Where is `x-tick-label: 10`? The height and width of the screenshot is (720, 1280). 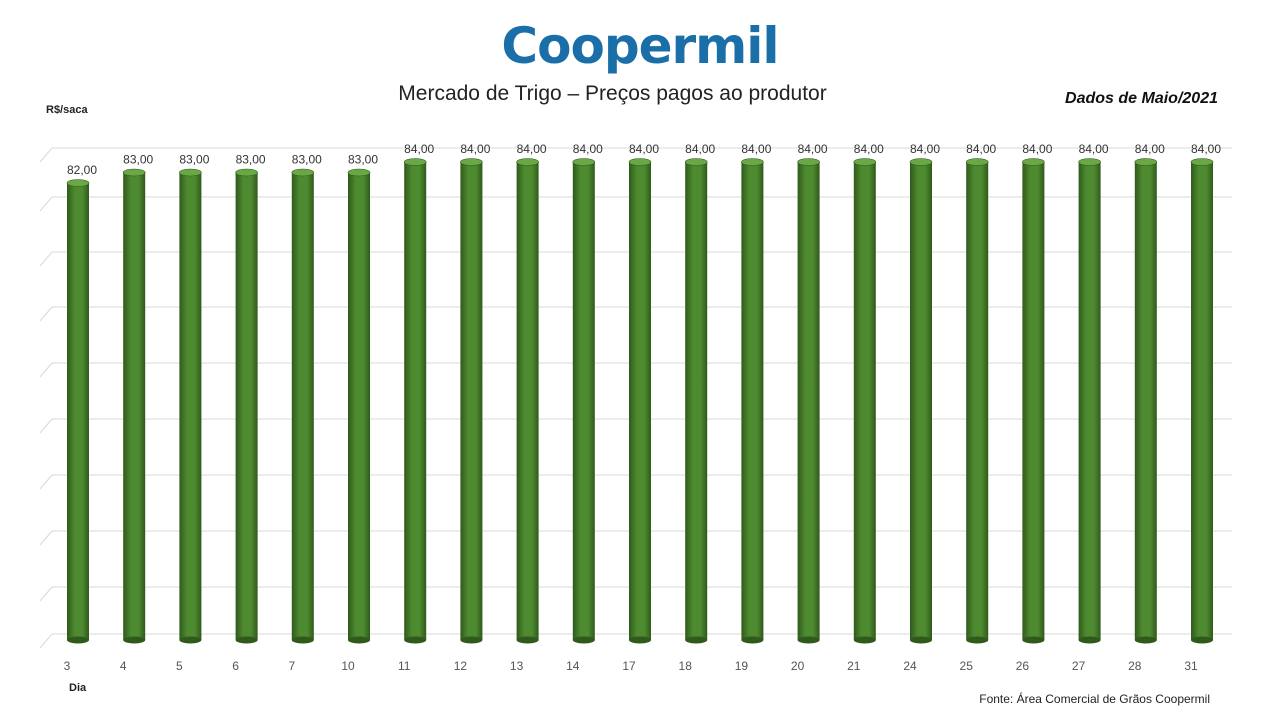 x-tick-label: 10 is located at coordinates (348, 666).